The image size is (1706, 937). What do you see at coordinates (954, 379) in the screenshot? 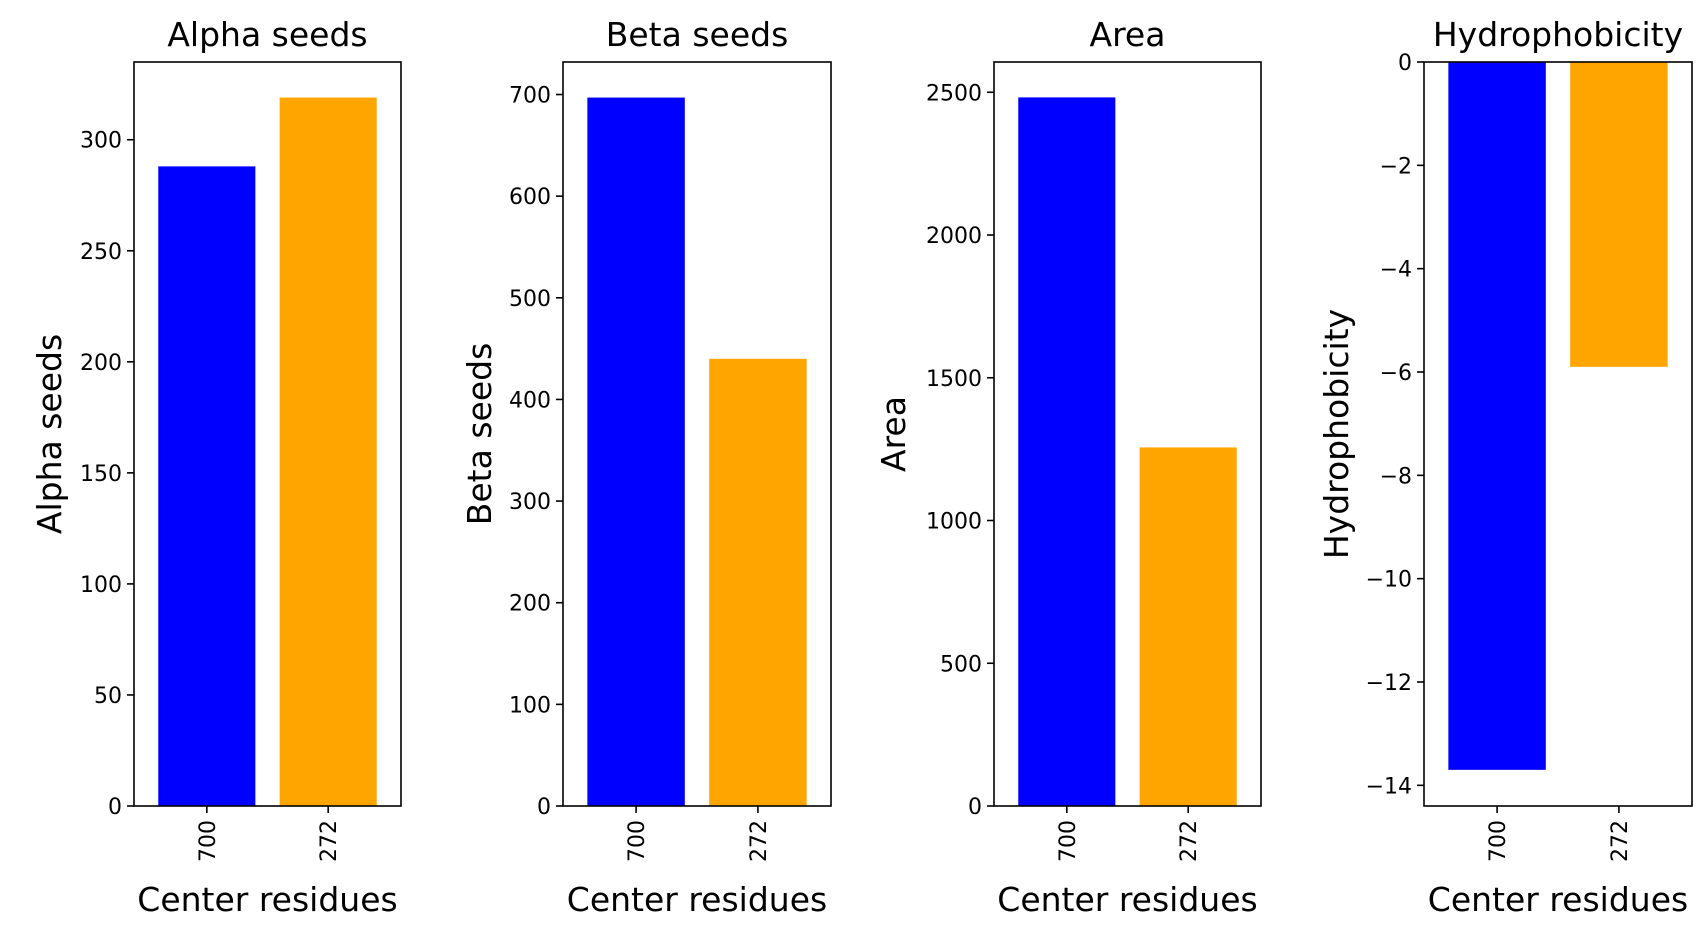
I see `y-tick-label: 1500` at bounding box center [954, 379].